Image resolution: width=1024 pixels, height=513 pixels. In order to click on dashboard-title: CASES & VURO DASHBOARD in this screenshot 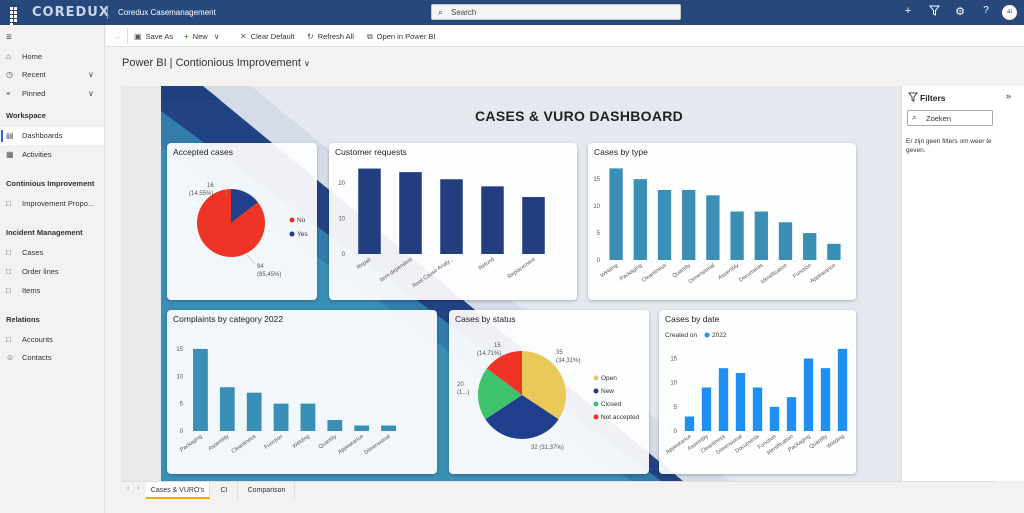, I will do `click(579, 116)`.